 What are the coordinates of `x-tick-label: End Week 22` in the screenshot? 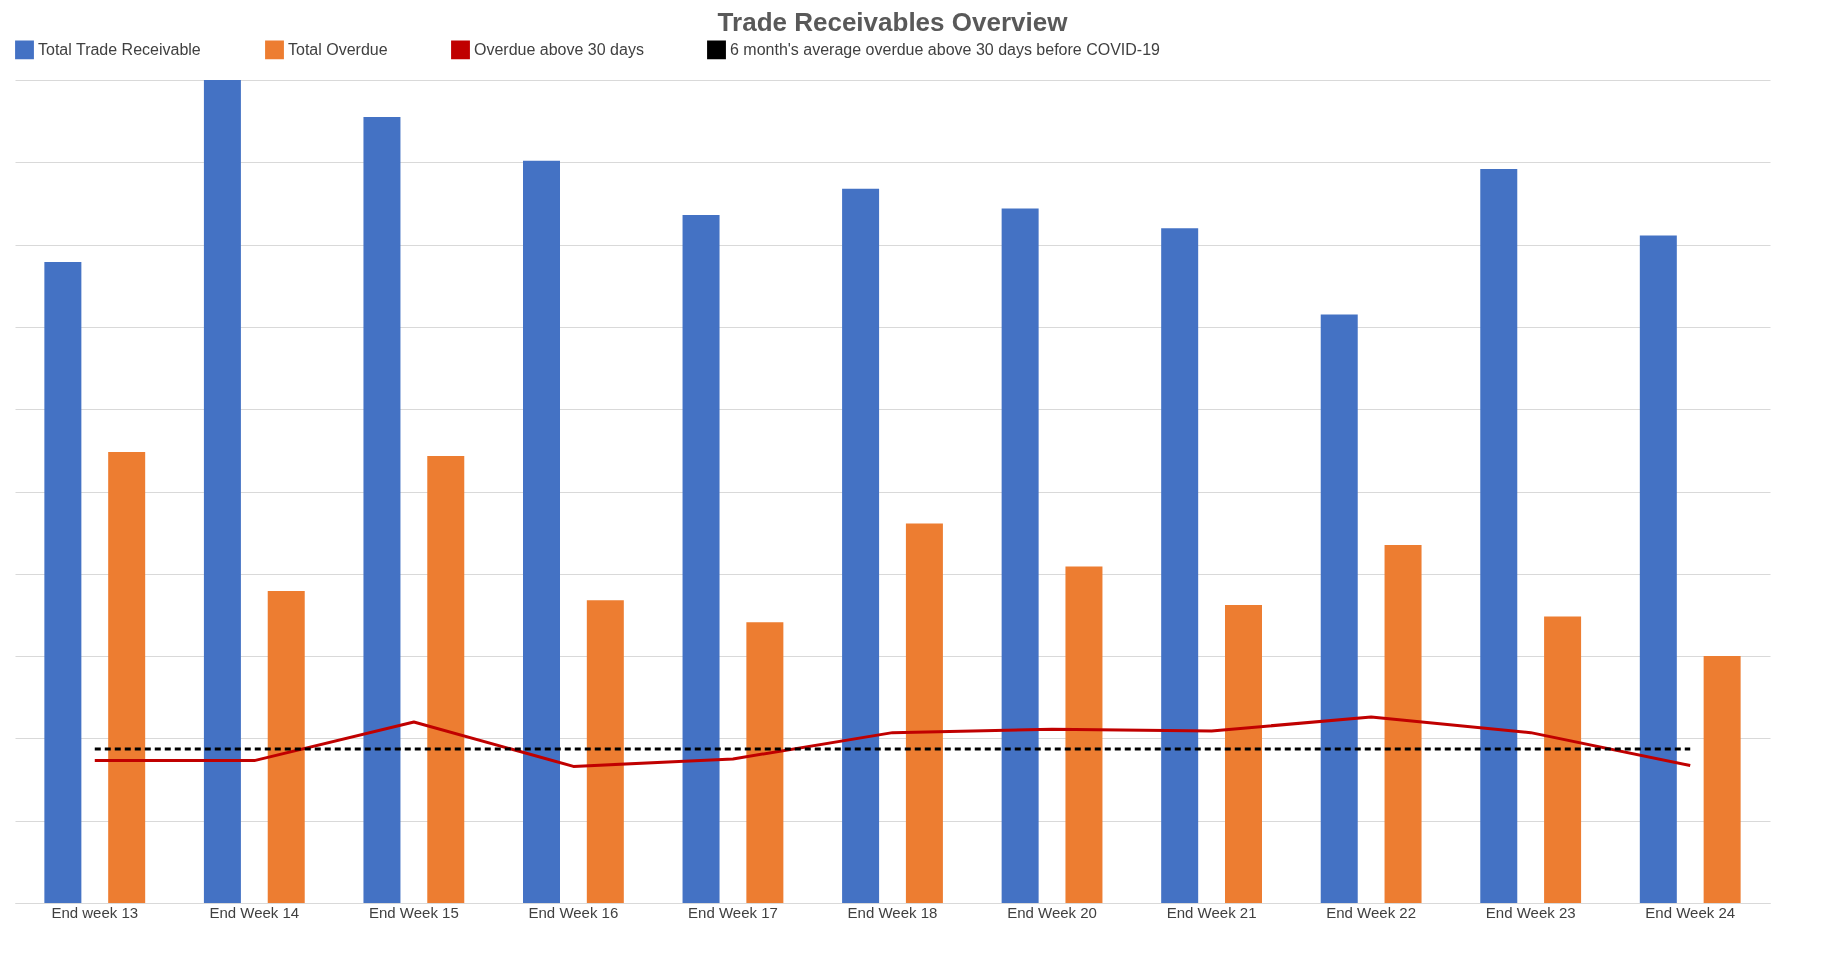 It's located at (1371, 912).